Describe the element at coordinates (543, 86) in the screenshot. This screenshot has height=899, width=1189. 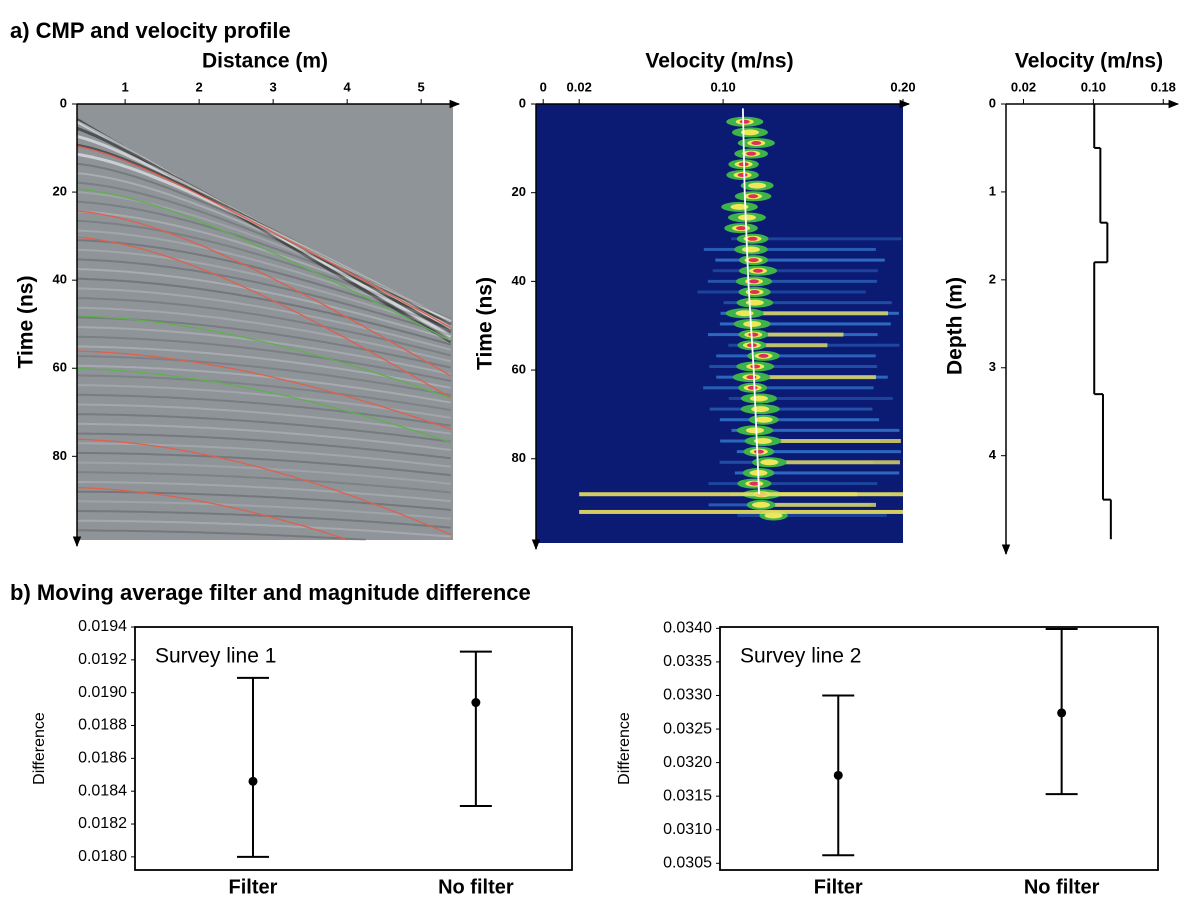
I see `x-tick-label: 0` at that location.